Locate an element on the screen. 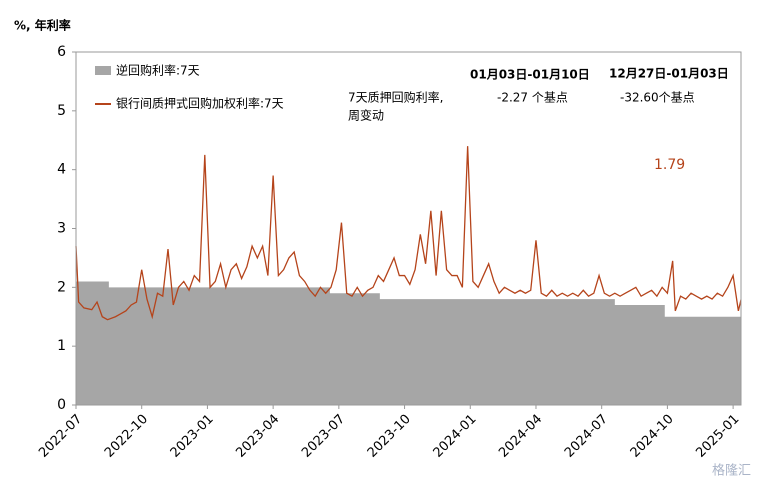 The height and width of the screenshot is (487, 769). y-axis-label: %, 年利率 is located at coordinates (42, 25).